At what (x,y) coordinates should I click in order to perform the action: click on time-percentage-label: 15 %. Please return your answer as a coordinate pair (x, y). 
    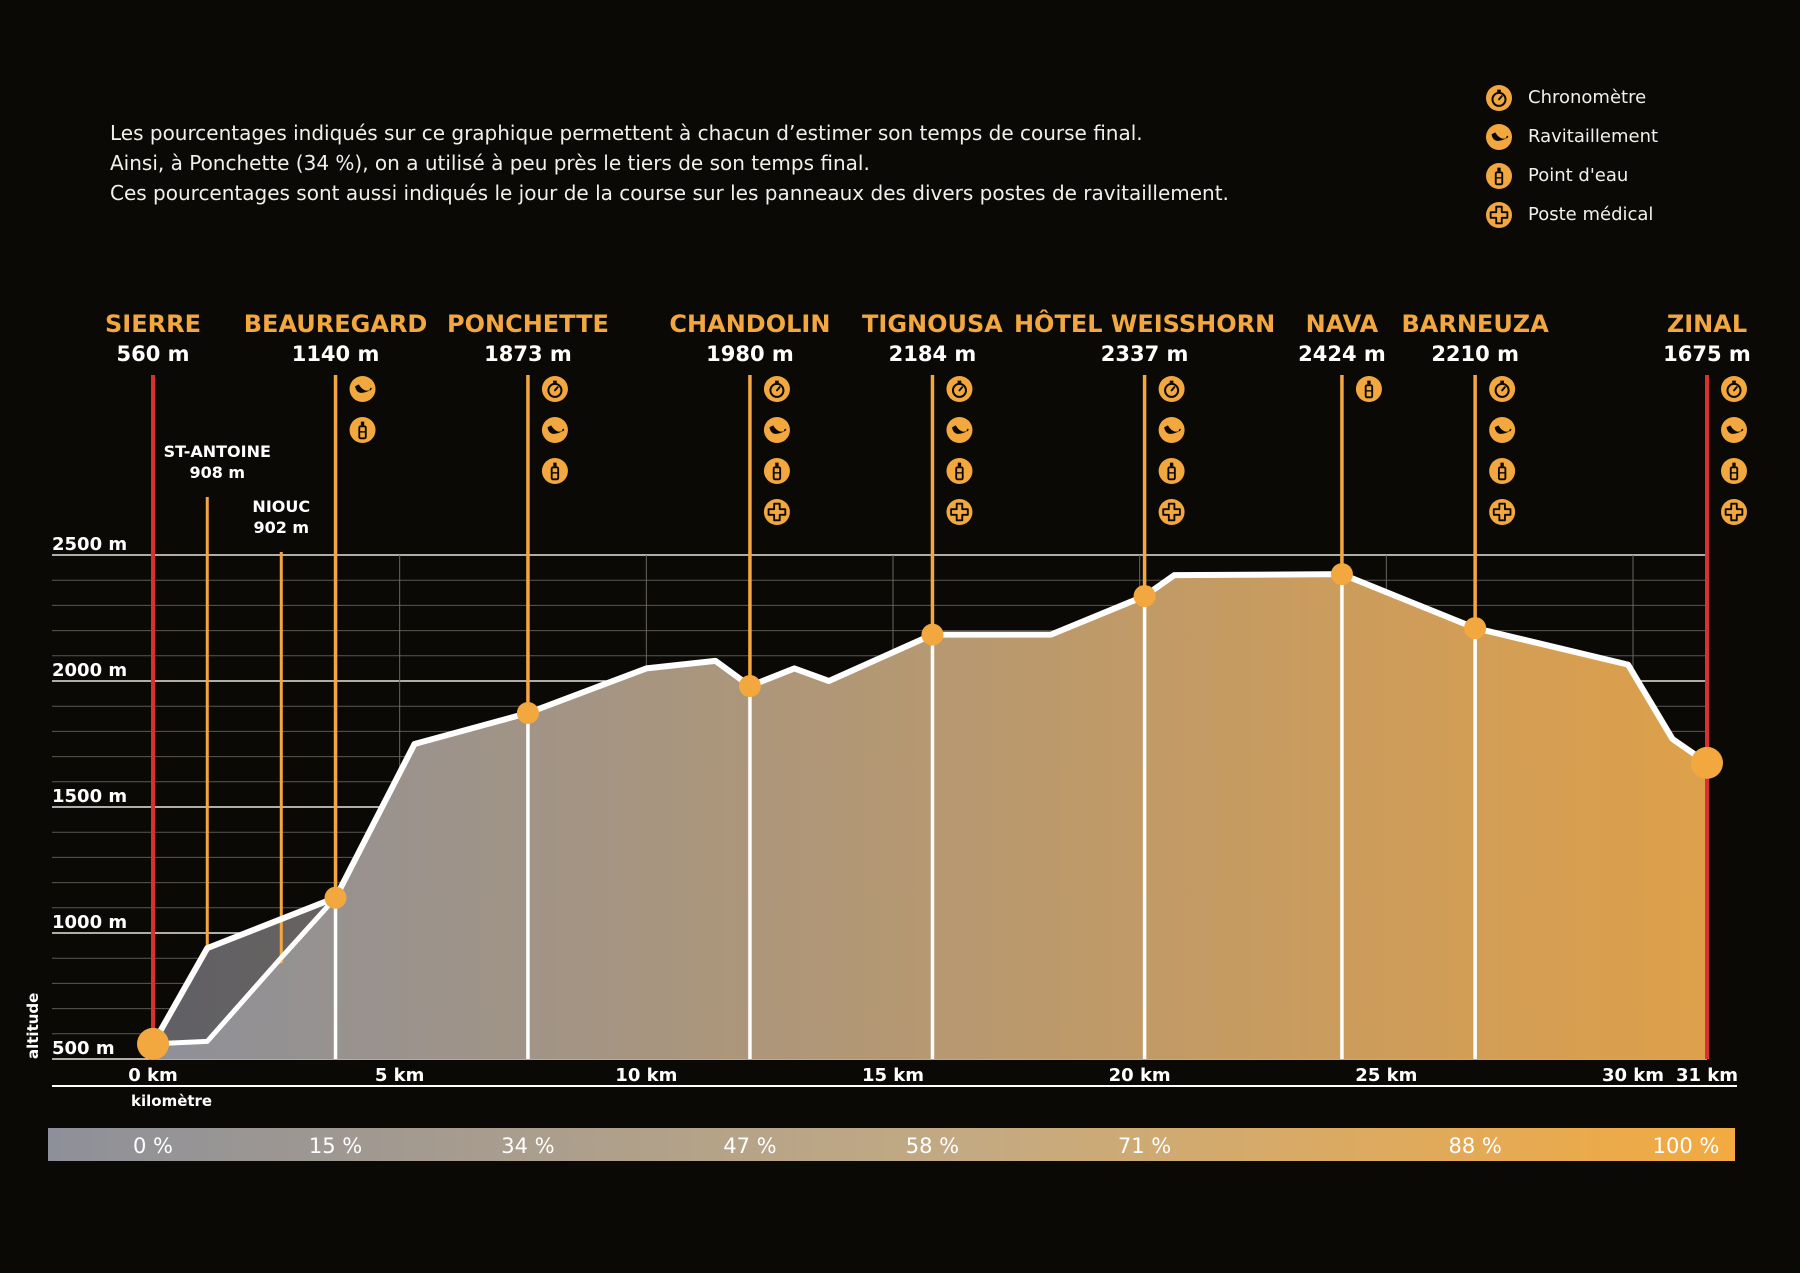
    Looking at the image, I should click on (335, 1146).